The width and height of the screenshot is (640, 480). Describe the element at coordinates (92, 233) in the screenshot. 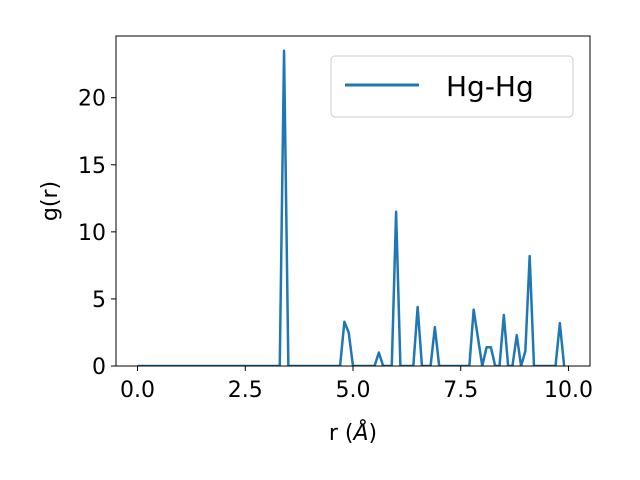

I see `y-tick-label: 10` at that location.